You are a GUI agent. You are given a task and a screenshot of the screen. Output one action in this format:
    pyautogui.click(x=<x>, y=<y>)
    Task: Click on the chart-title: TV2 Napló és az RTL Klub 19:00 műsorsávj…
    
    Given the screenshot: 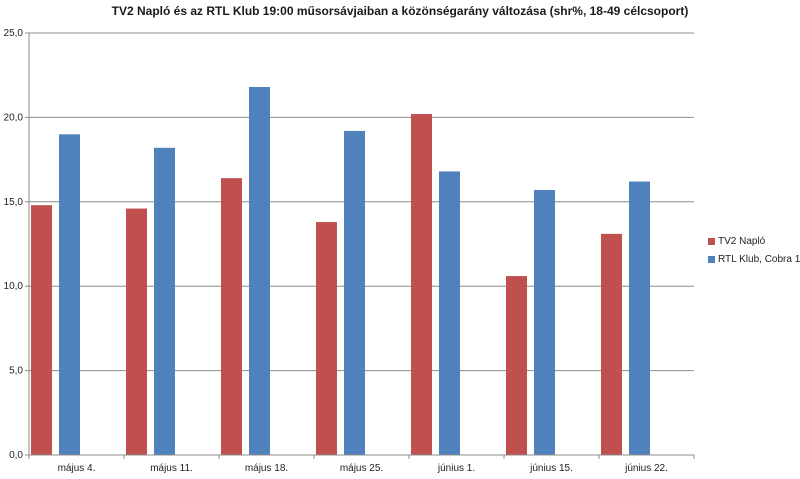 What is the action you would take?
    pyautogui.click(x=400, y=11)
    